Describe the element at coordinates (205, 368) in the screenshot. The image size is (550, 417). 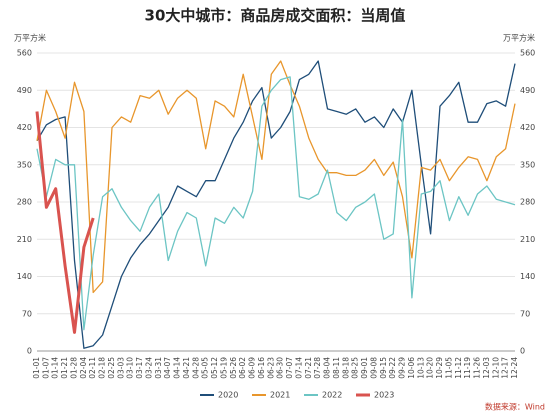
I see `x-tick-label: 05-05` at that location.